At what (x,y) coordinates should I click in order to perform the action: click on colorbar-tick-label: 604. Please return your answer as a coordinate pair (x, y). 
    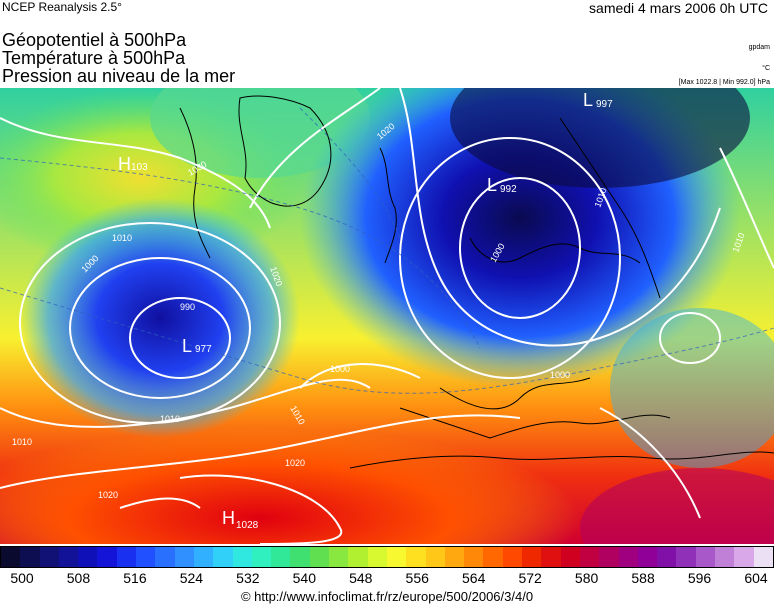
    Looking at the image, I should click on (756, 578).